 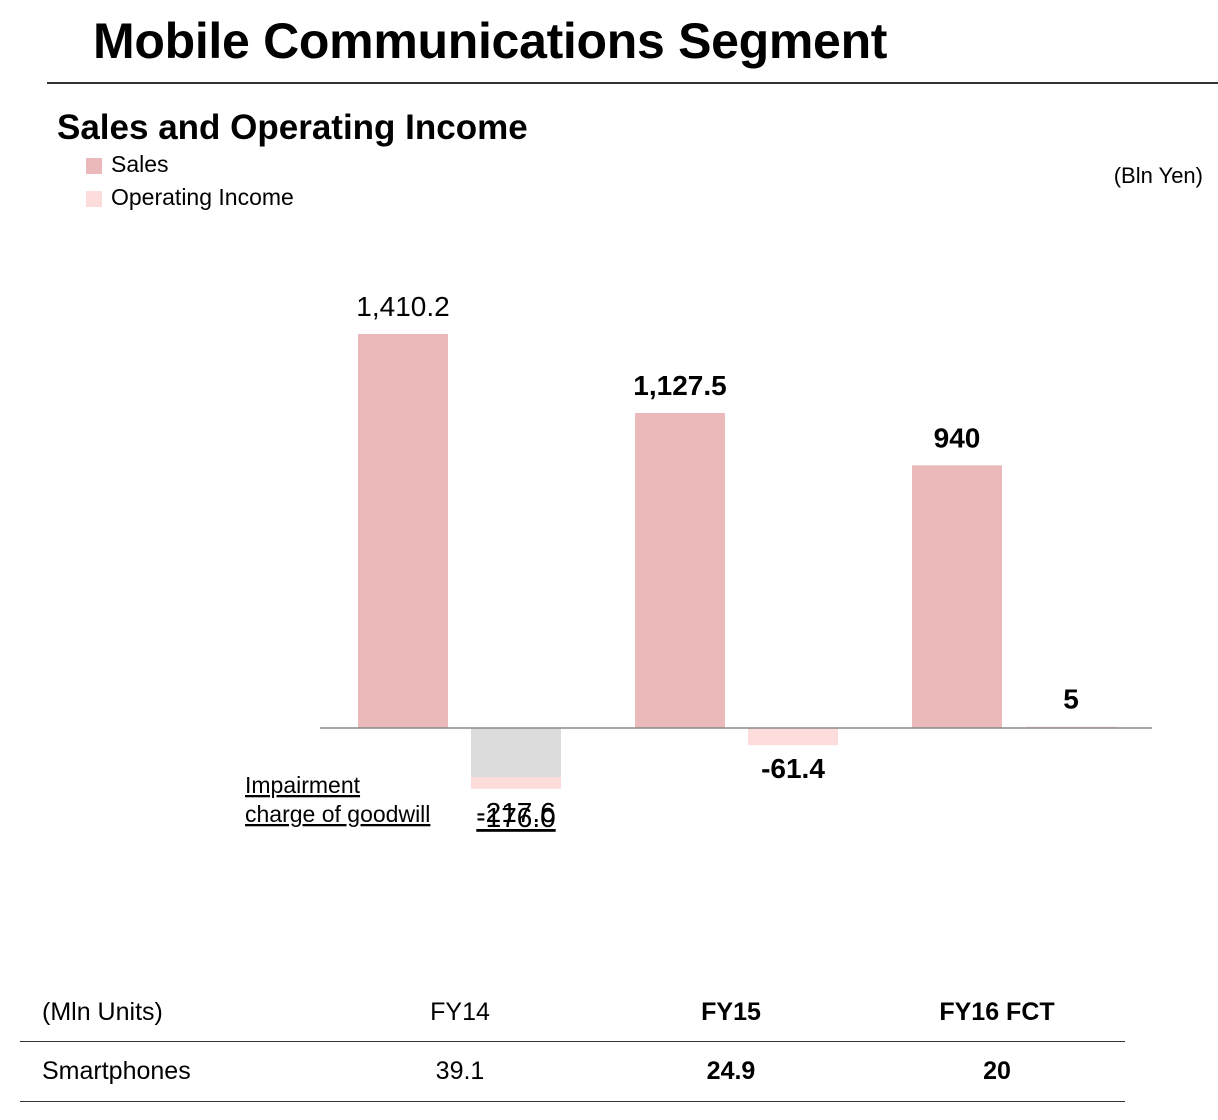 I want to click on bar-impairment-segment, so click(x=516, y=753).